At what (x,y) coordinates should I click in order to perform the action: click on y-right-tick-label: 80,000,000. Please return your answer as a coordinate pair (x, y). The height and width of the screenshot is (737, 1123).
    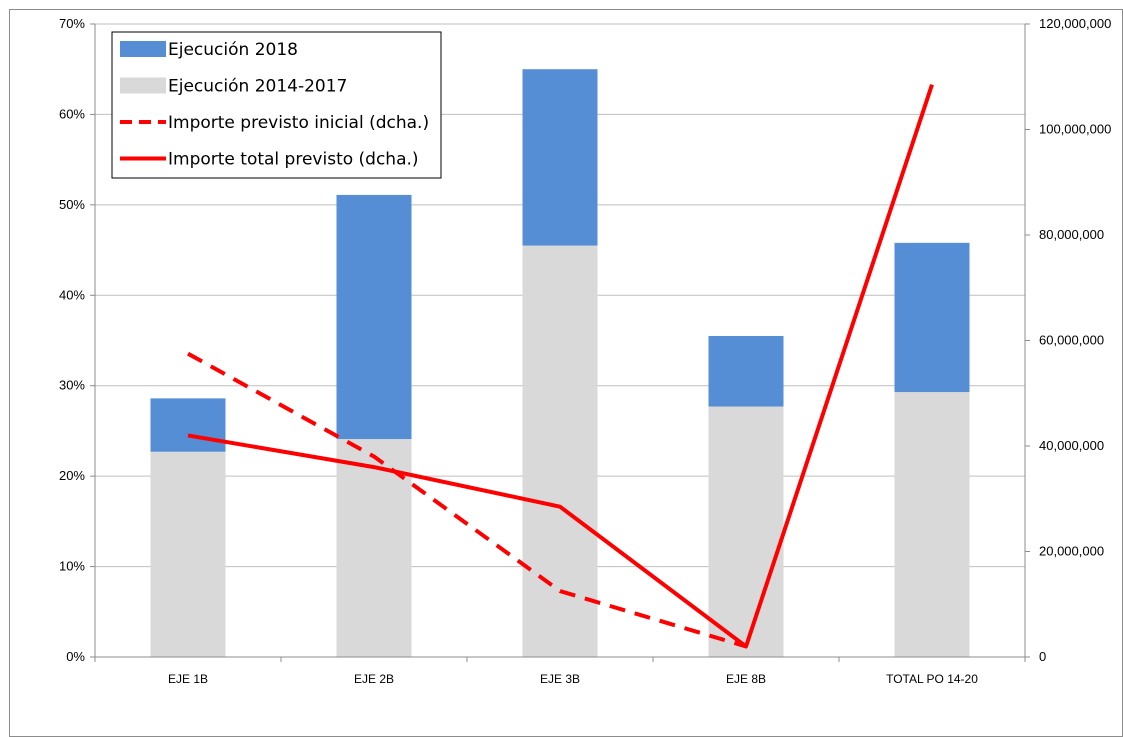
    Looking at the image, I should click on (1071, 234).